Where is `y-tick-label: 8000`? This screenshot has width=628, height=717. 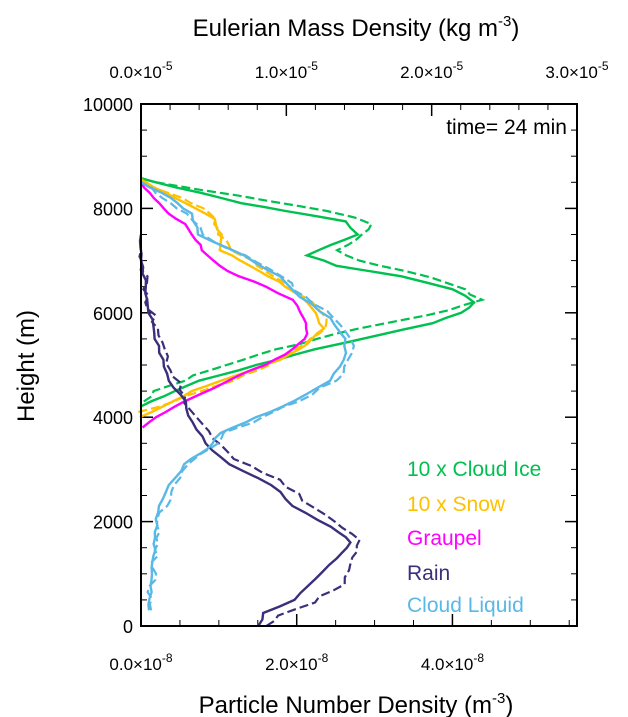
y-tick-label: 8000 is located at coordinates (113, 209).